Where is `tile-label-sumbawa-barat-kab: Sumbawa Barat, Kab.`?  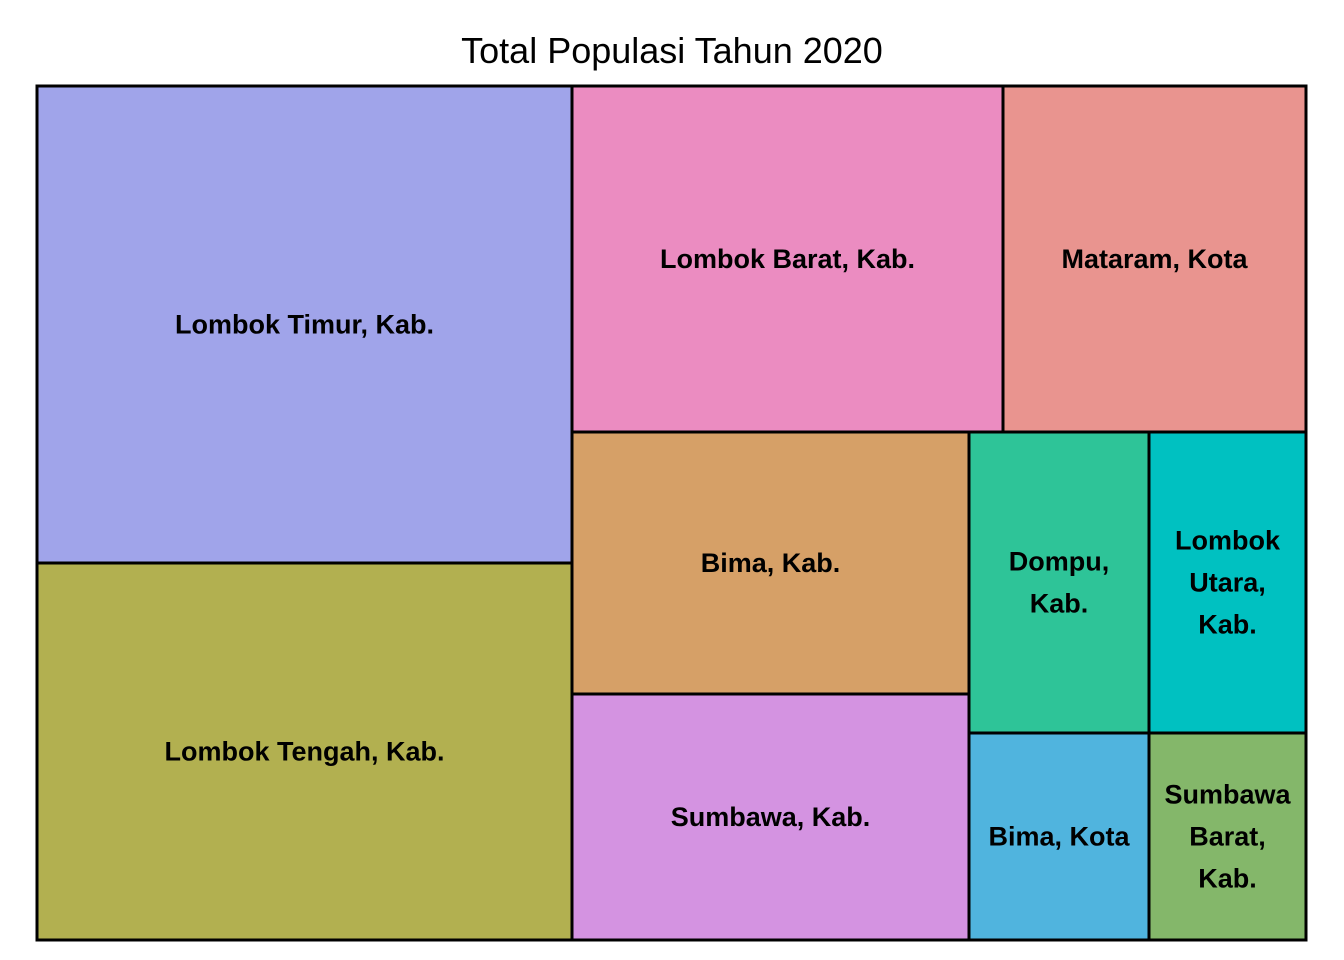 tile-label-sumbawa-barat-kab: Sumbawa Barat, Kab. is located at coordinates (1227, 837).